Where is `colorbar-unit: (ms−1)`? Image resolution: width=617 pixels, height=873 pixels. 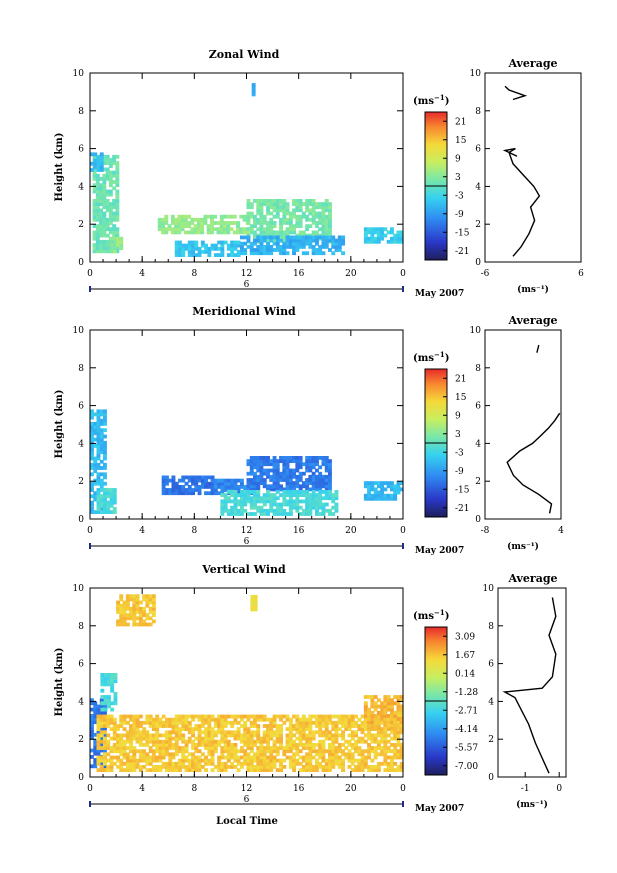 colorbar-unit: (ms−1) is located at coordinates (431, 615).